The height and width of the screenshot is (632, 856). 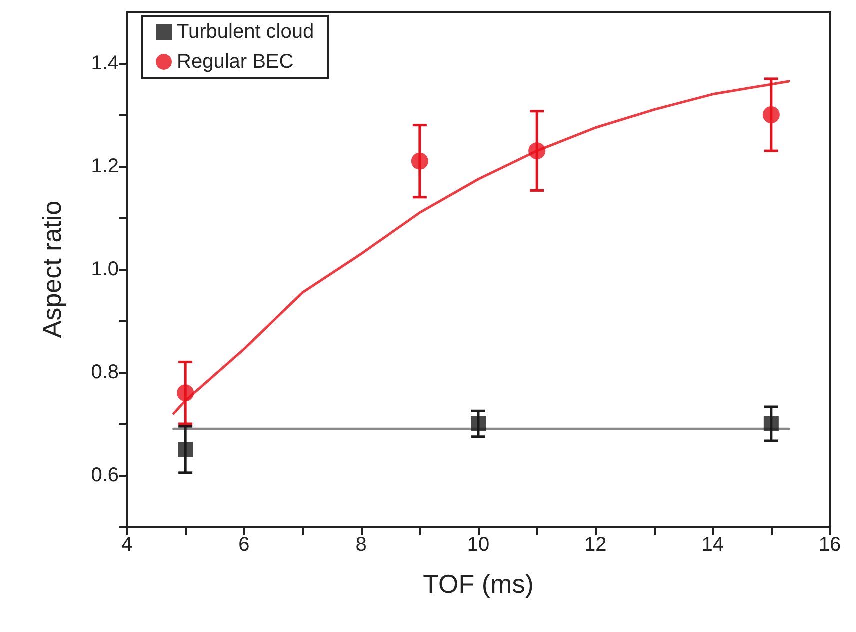 What do you see at coordinates (361, 545) in the screenshot?
I see `x-tick-label: 8` at bounding box center [361, 545].